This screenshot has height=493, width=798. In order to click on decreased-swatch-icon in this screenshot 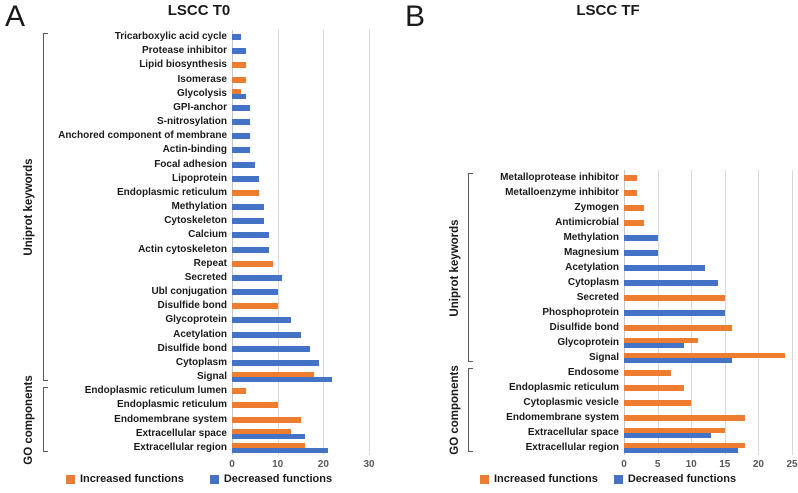, I will do `click(214, 479)`.